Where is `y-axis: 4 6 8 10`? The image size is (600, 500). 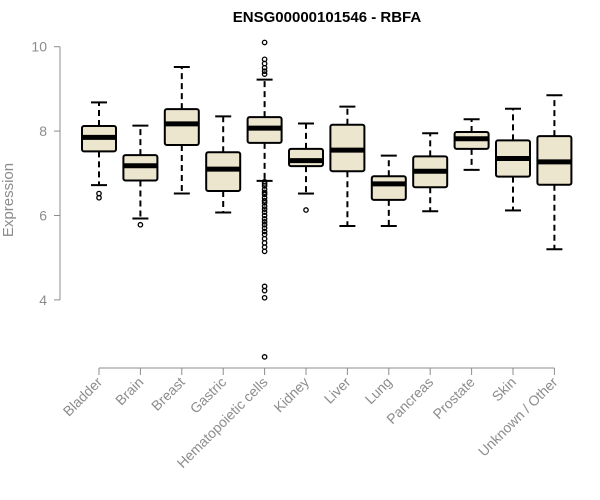 y-axis: 4 6 8 10 is located at coordinates (46, 173).